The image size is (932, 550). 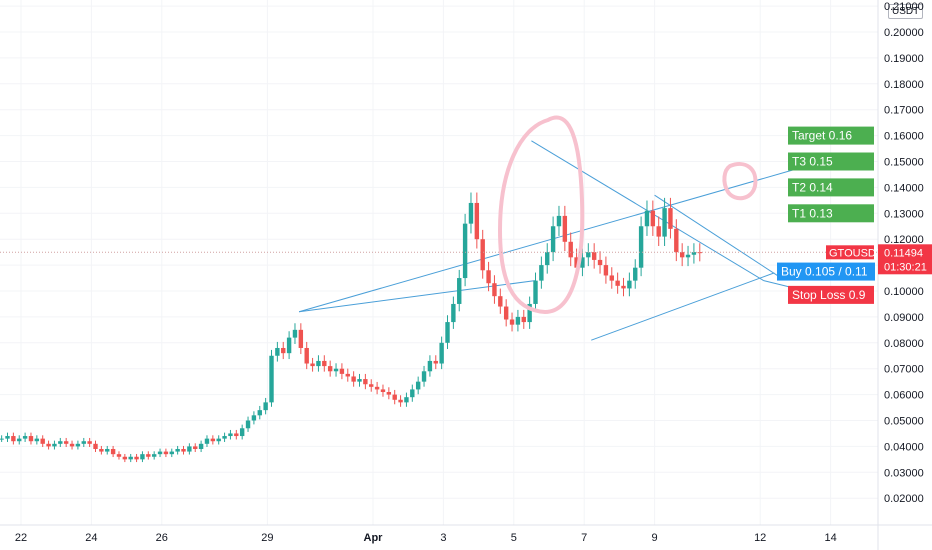 I want to click on y-tick-label: 0.15000, so click(x=904, y=163).